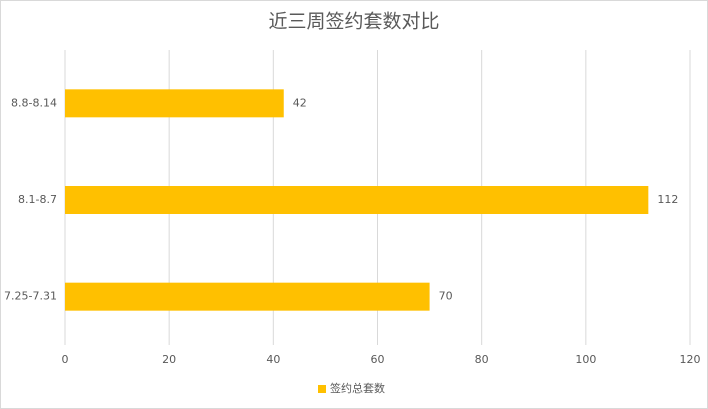 The image size is (708, 409). I want to click on legend-label: 签约总套数, so click(357, 388).